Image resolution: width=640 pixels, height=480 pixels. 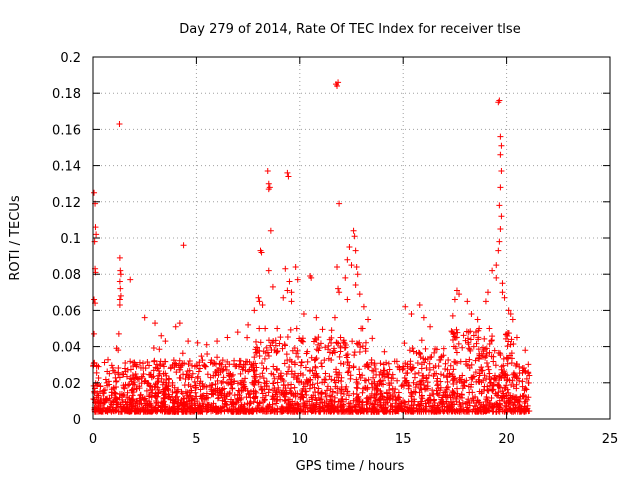 I want to click on y-tick-label: 0.18, so click(x=66, y=94).